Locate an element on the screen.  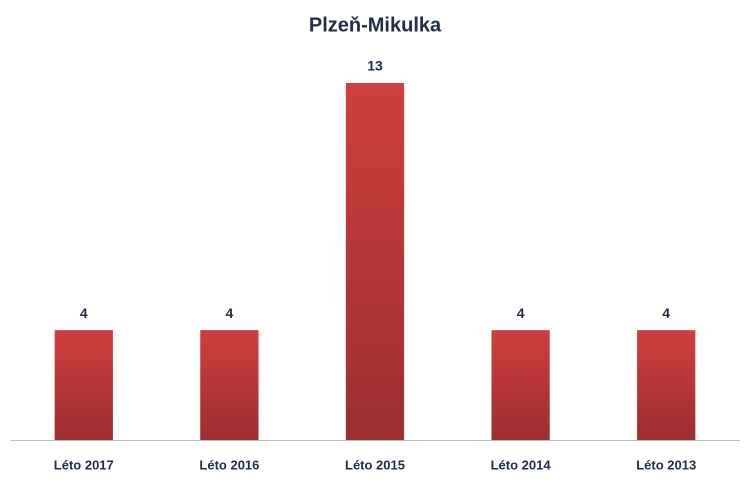
x-tick-label: Léto 2015 is located at coordinates (375, 464).